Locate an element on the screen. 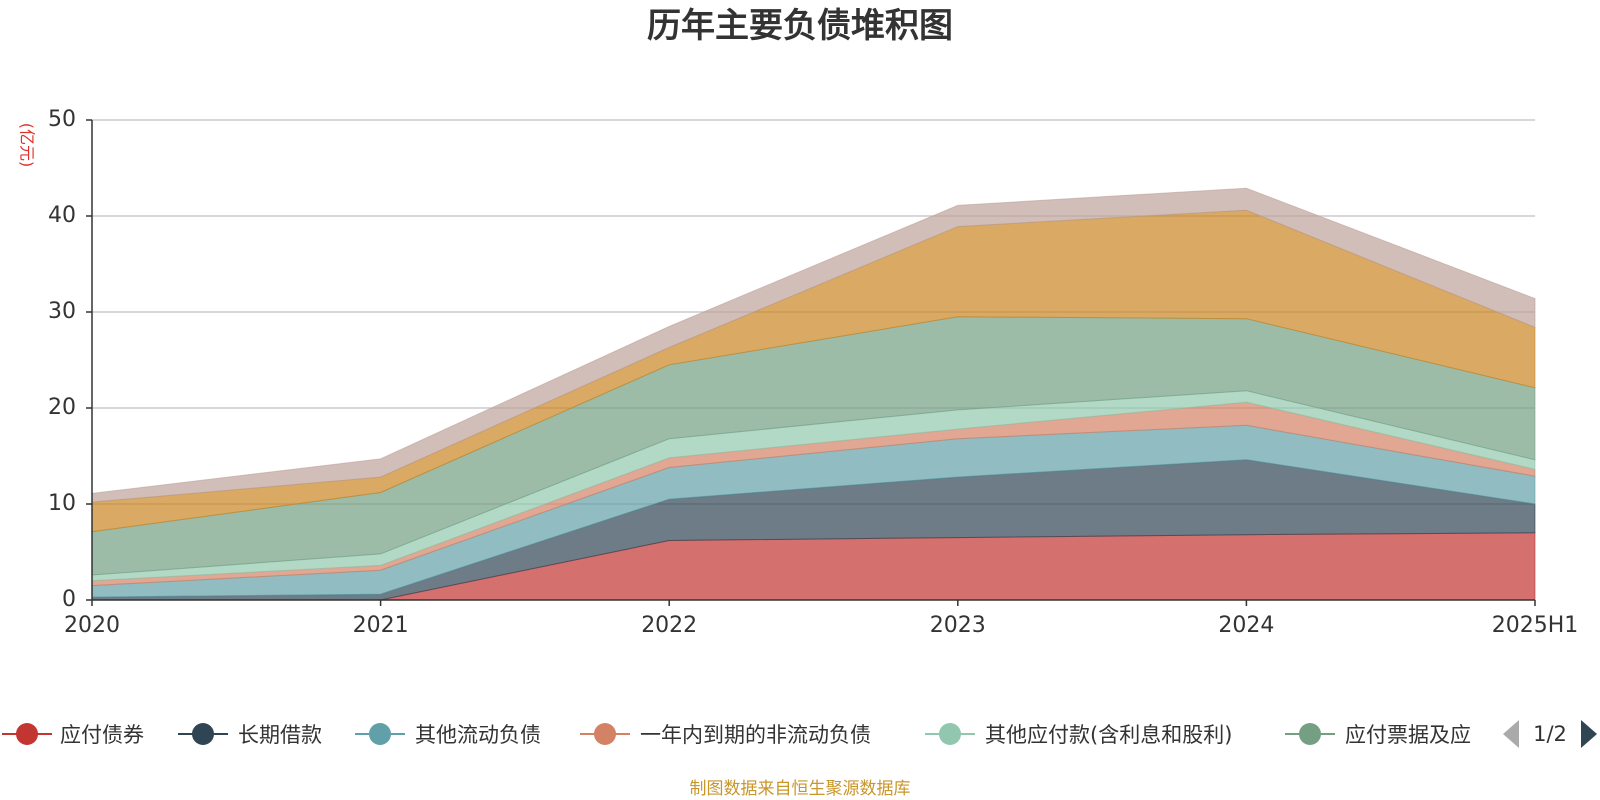 The width and height of the screenshot is (1600, 800). legend-prev-page-icon is located at coordinates (1511, 734).